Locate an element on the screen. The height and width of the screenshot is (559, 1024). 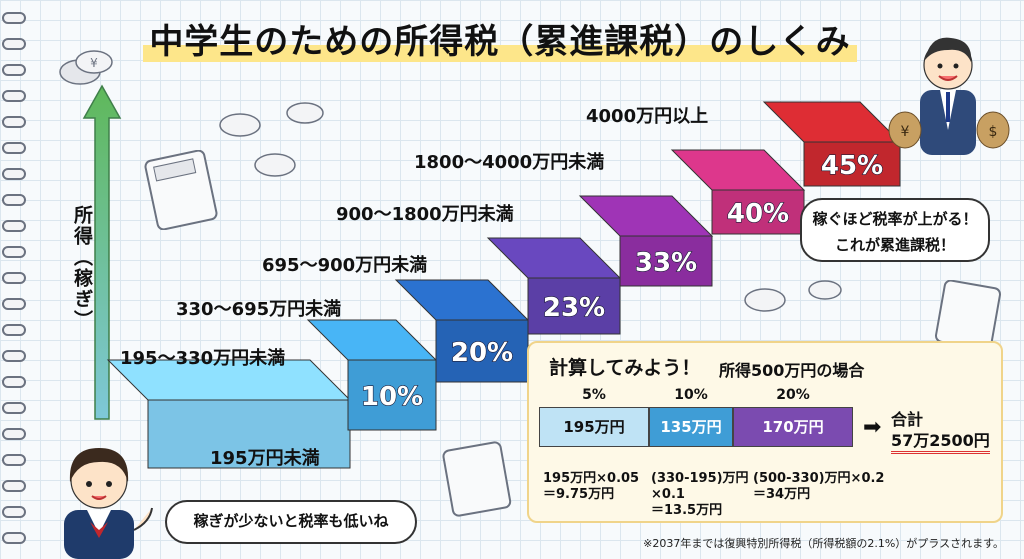
tax-rate-label: 45% is located at coordinates (852, 166).